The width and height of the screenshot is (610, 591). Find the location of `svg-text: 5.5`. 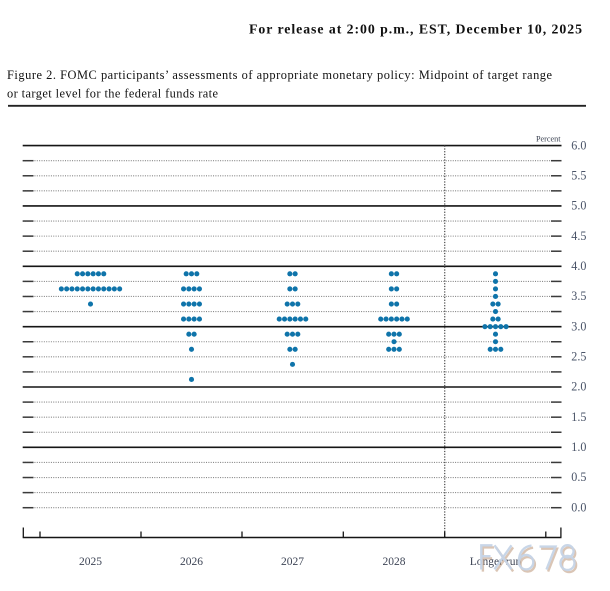

svg-text: 5.5 is located at coordinates (578, 175).